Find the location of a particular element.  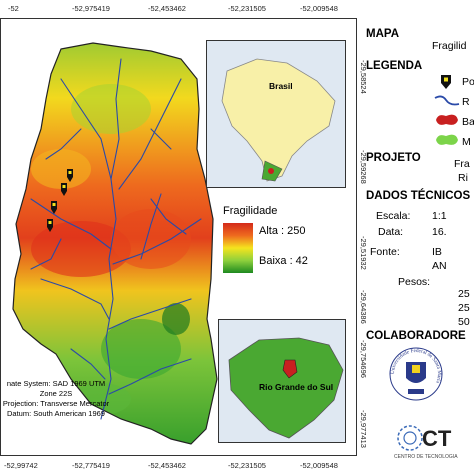

fonte-value2: AN is located at coordinates (439, 266).